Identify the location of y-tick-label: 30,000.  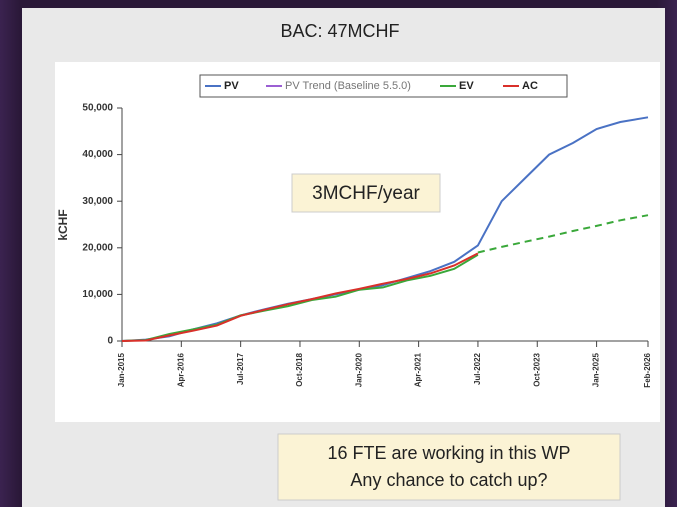
(97, 201).